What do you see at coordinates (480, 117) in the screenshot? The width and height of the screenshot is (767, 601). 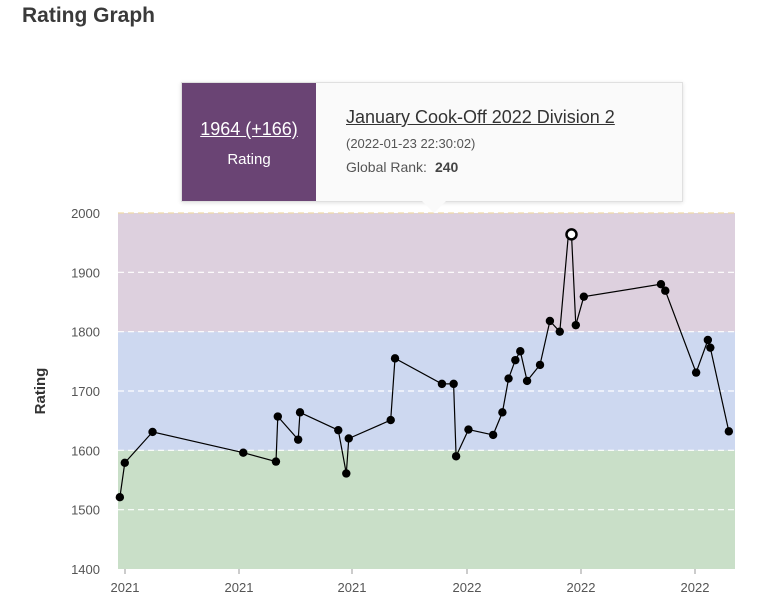 I see `tooltip-contest-link: January Cook-Off 2022 Division 2` at bounding box center [480, 117].